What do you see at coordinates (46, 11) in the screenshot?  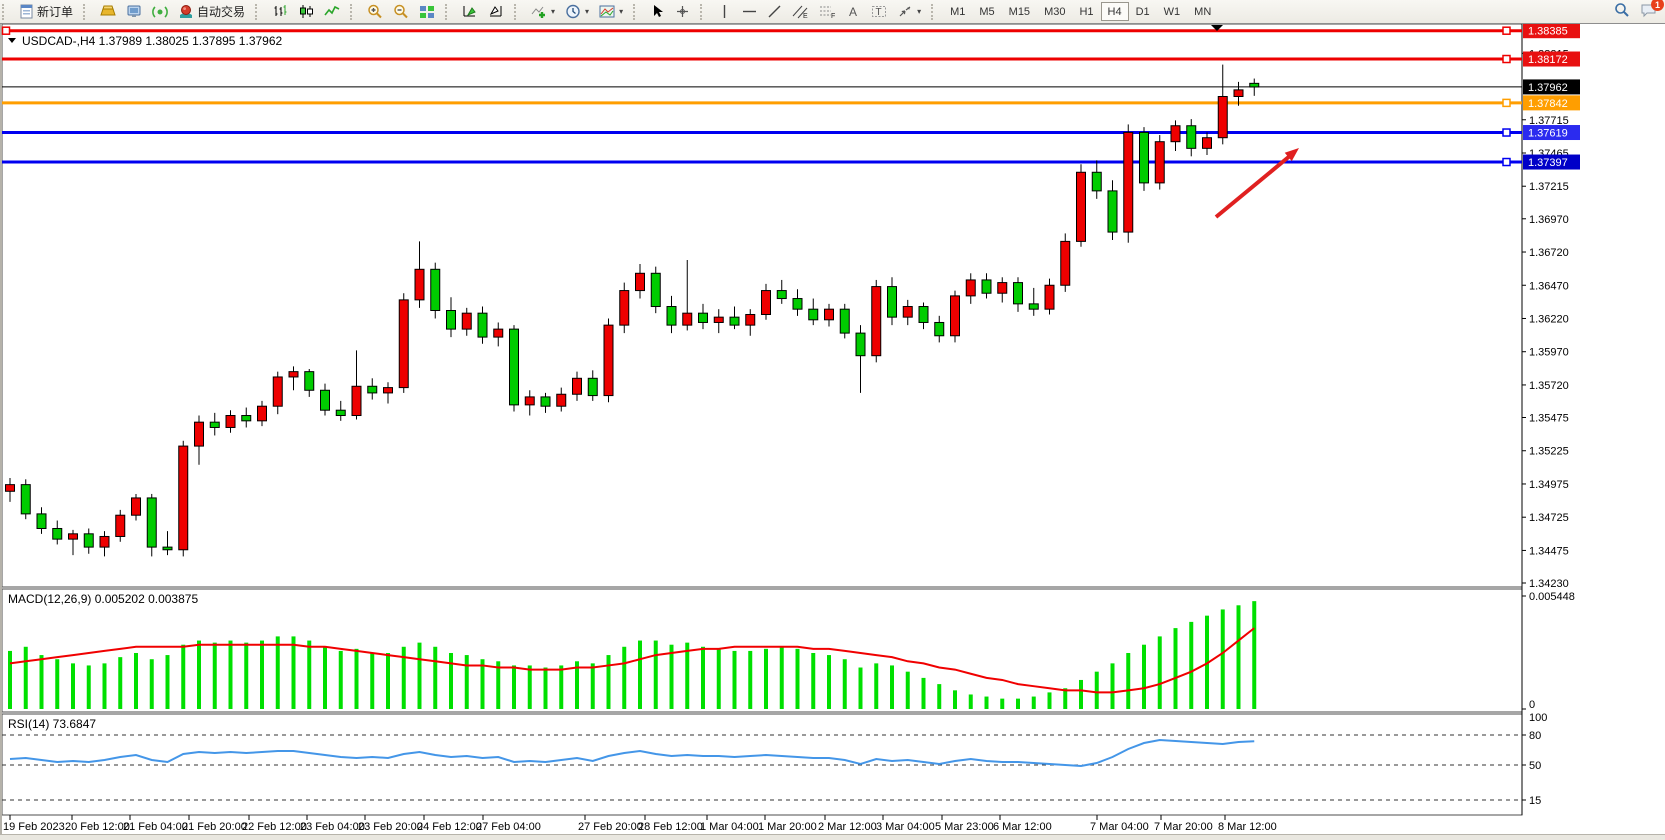 I see `new-order-button: 新订单` at bounding box center [46, 11].